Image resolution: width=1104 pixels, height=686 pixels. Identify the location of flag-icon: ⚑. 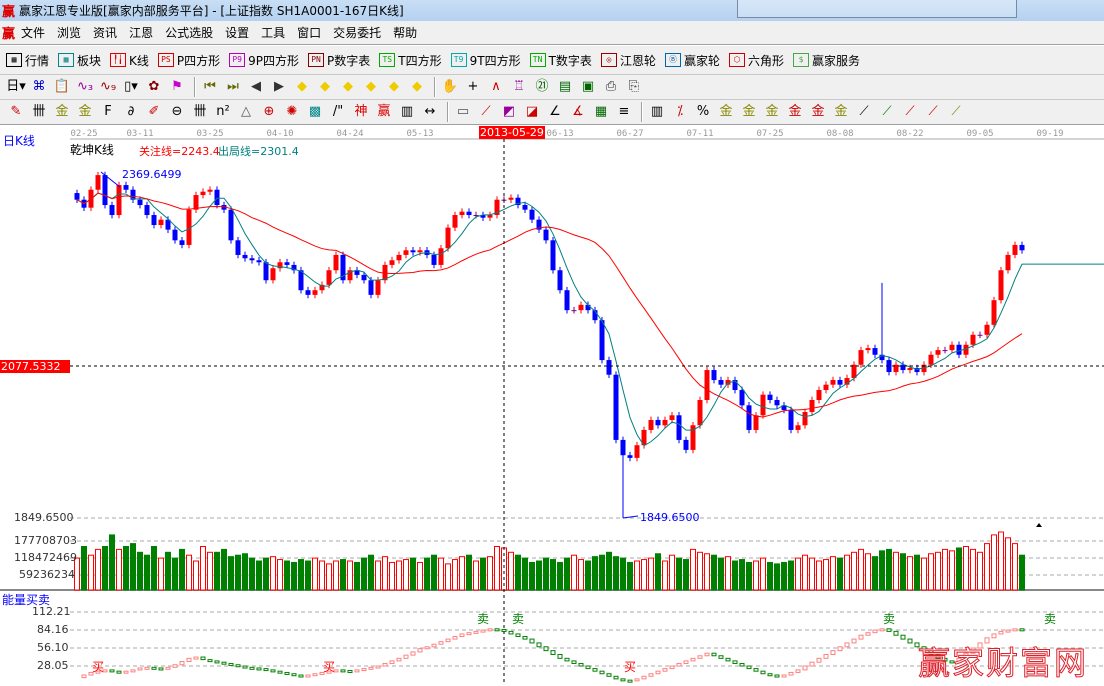
(177, 86).